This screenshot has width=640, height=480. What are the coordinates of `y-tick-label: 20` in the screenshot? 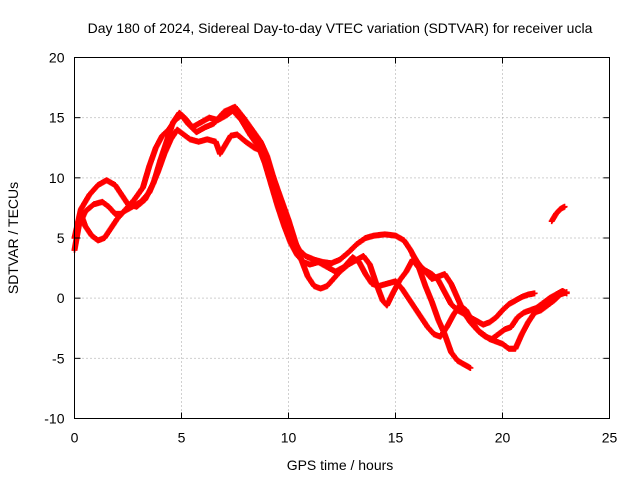 It's located at (57, 58).